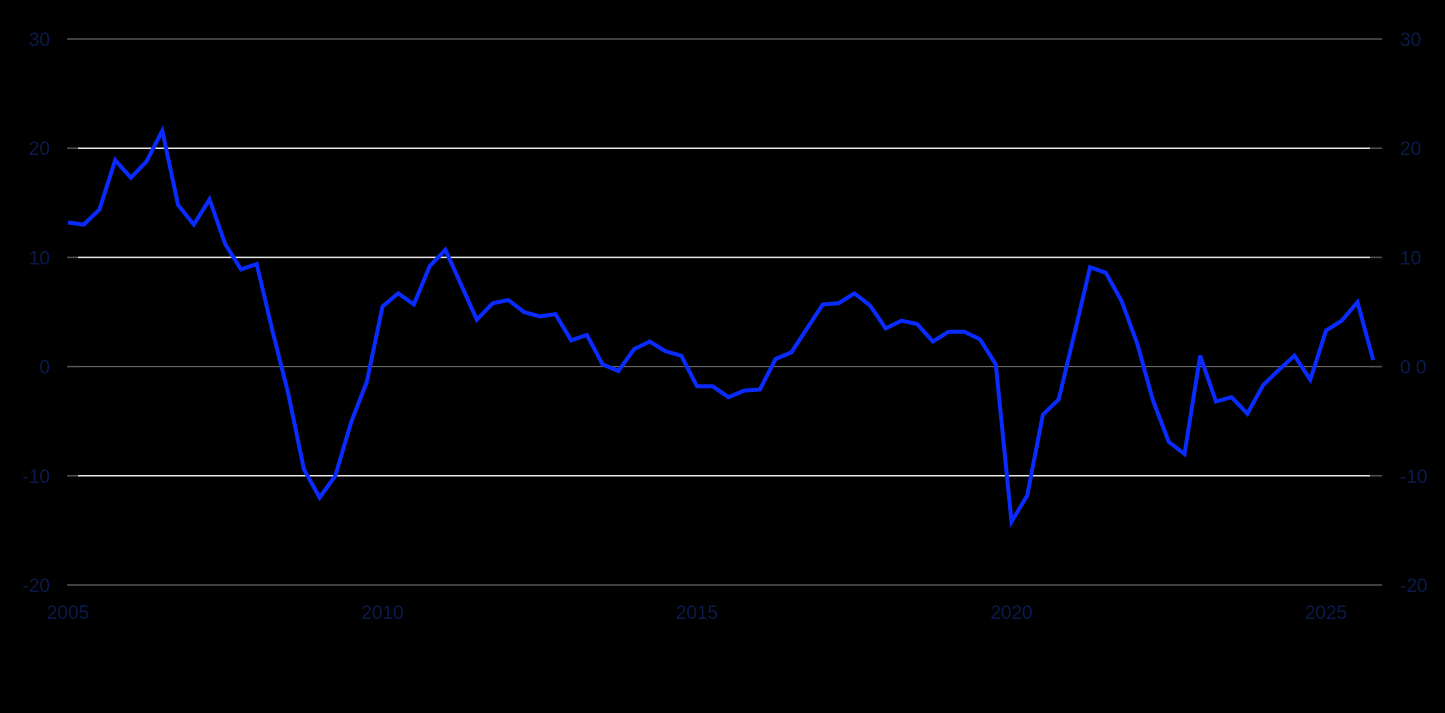  Describe the element at coordinates (1410, 258) in the screenshot. I see `y-tick-label-right: 10` at that location.